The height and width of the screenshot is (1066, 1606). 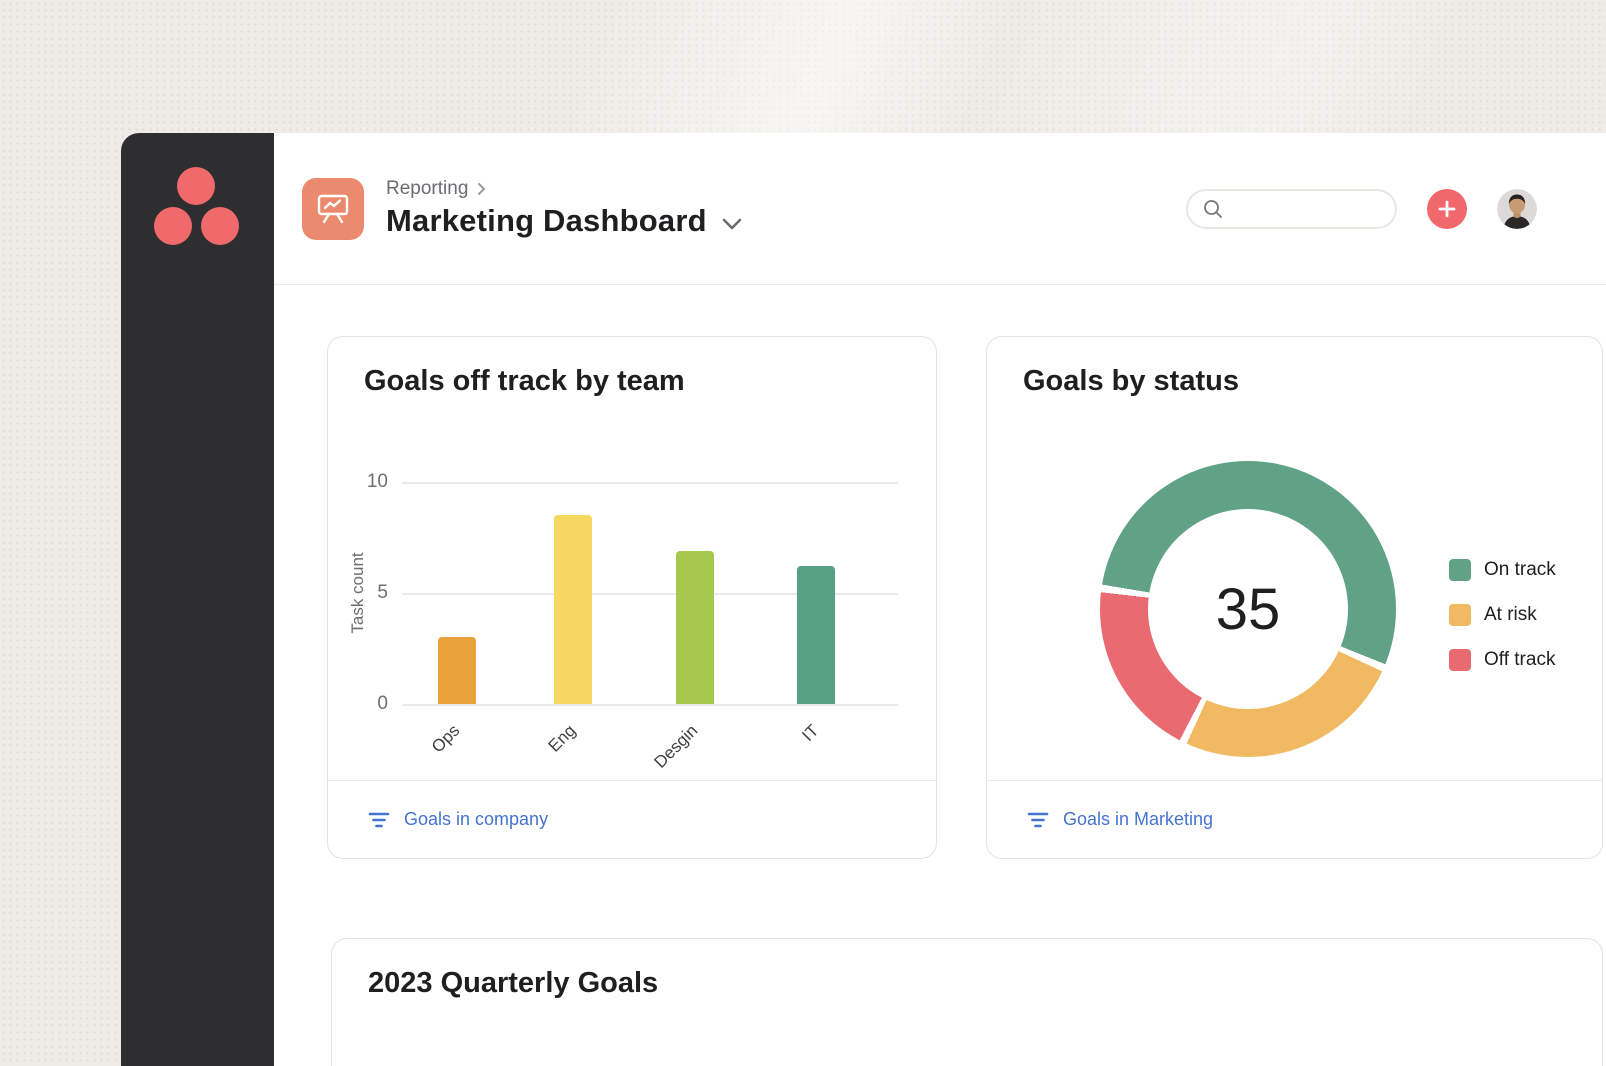 I want to click on search-input, so click(x=1307, y=208).